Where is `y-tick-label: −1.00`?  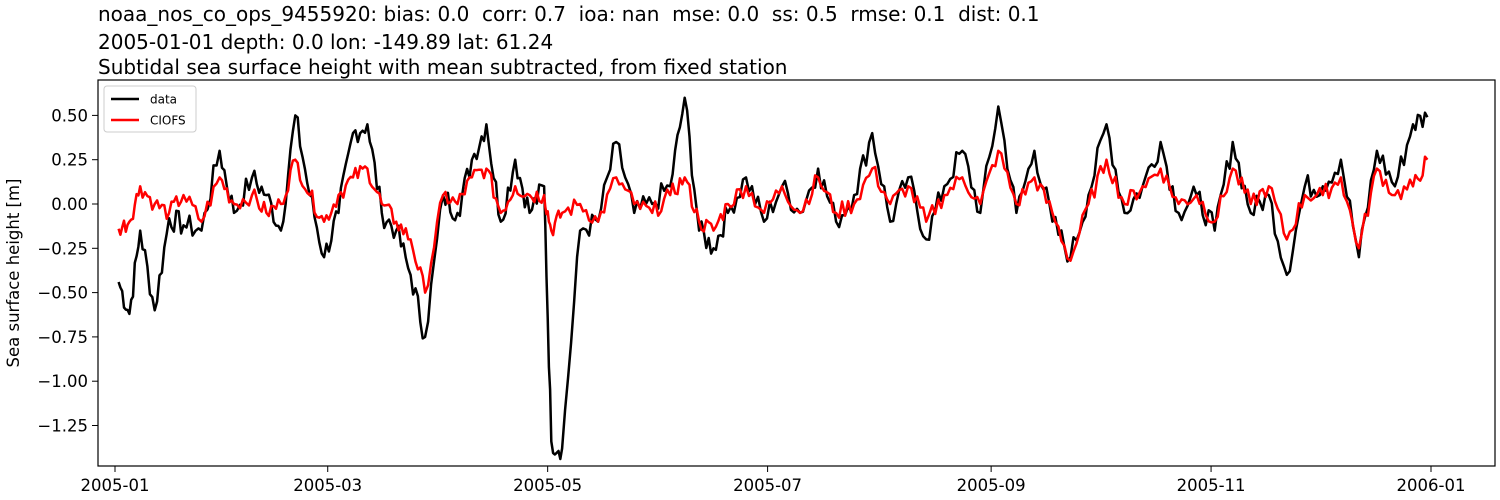
y-tick-label: −1.00 is located at coordinates (62, 381).